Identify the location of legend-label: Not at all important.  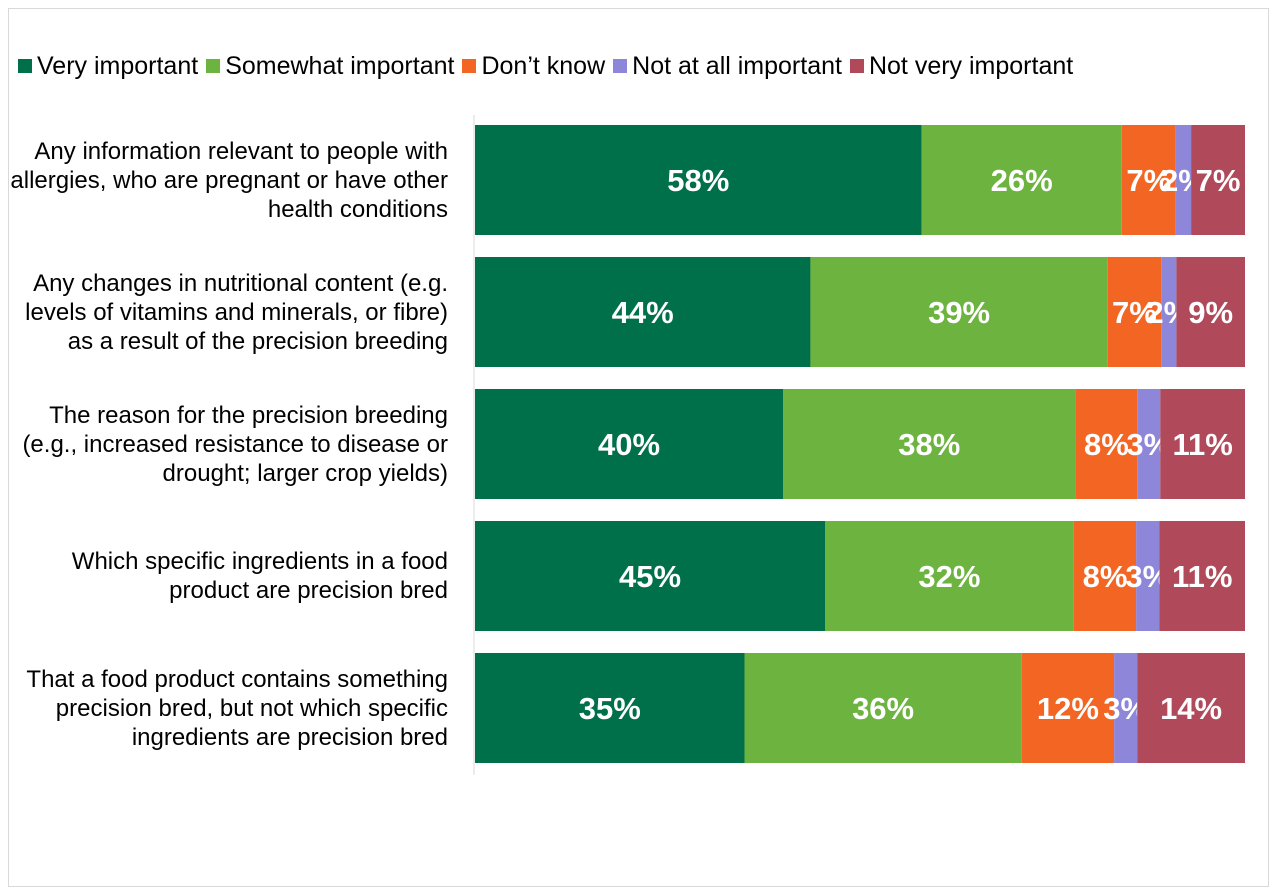
(737, 65).